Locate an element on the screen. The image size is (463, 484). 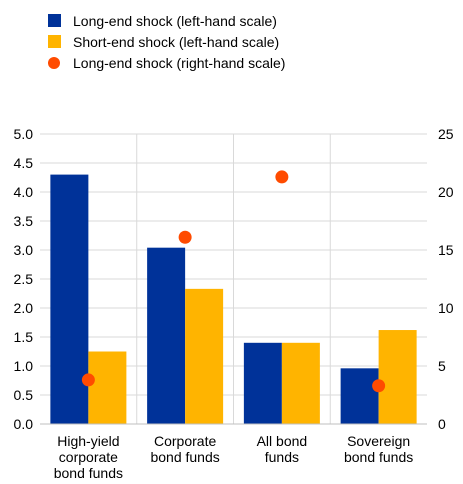
left-axis-tick-label: 3.5 is located at coordinates (24, 221).